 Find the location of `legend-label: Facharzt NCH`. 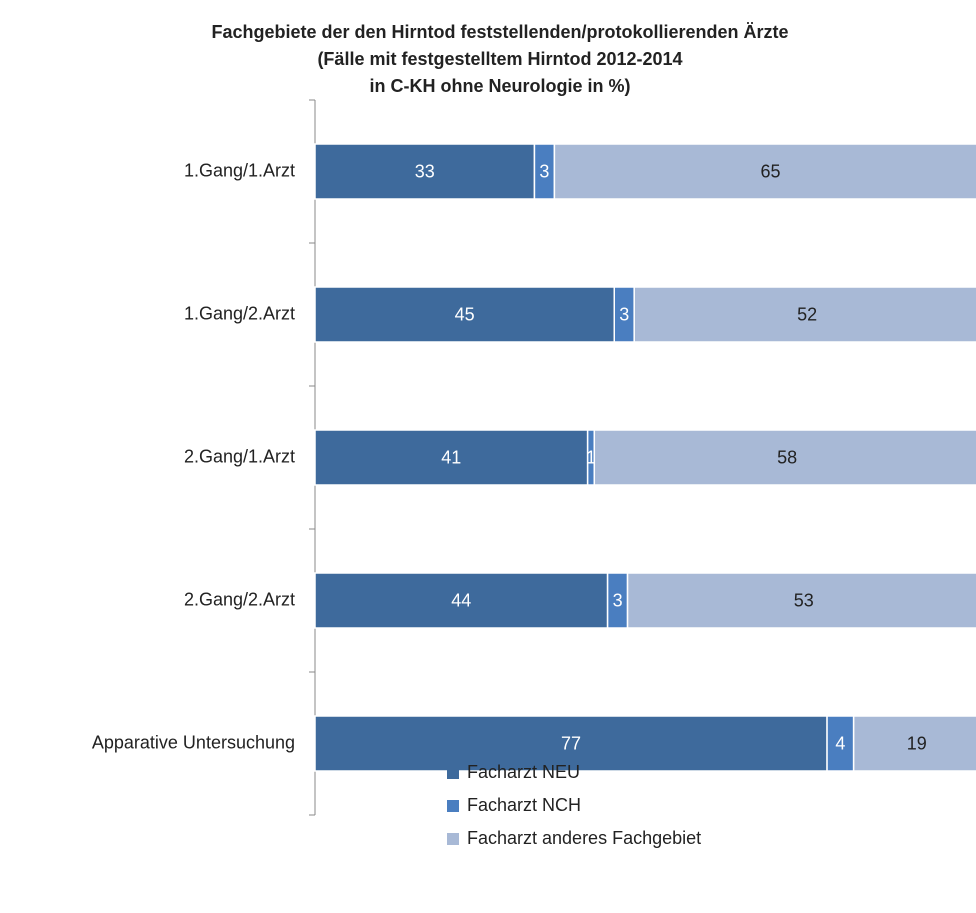

legend-label: Facharzt NCH is located at coordinates (524, 805).